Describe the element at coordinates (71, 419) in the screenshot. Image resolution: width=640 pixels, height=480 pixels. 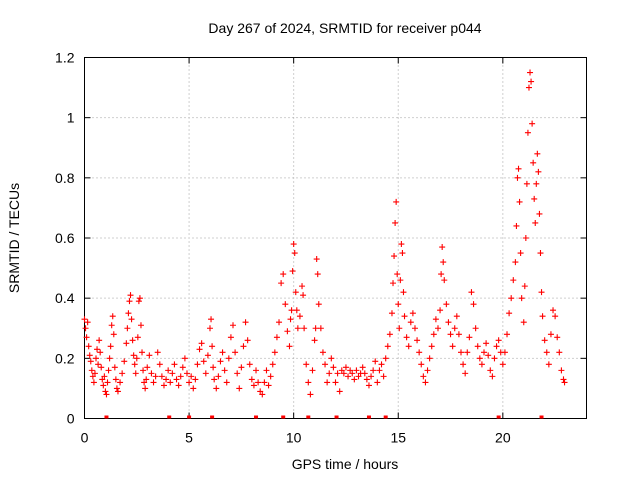
I see `y-tick-label: 0` at that location.